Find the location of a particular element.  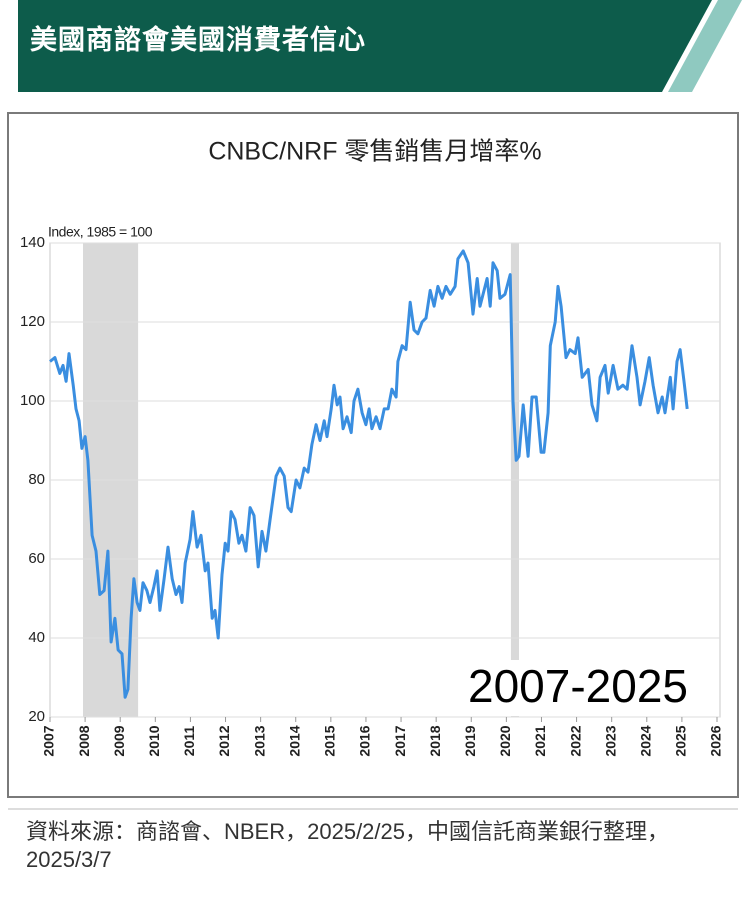

y-tick-label: 120 is located at coordinates (32, 321).